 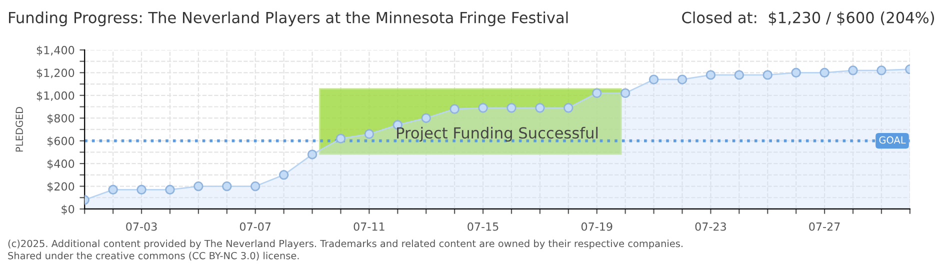 What do you see at coordinates (288, 19) in the screenshot?
I see `chart-title: Funding Progress: The Neverland Players at the Minnesota Fringe Festival` at bounding box center [288, 19].